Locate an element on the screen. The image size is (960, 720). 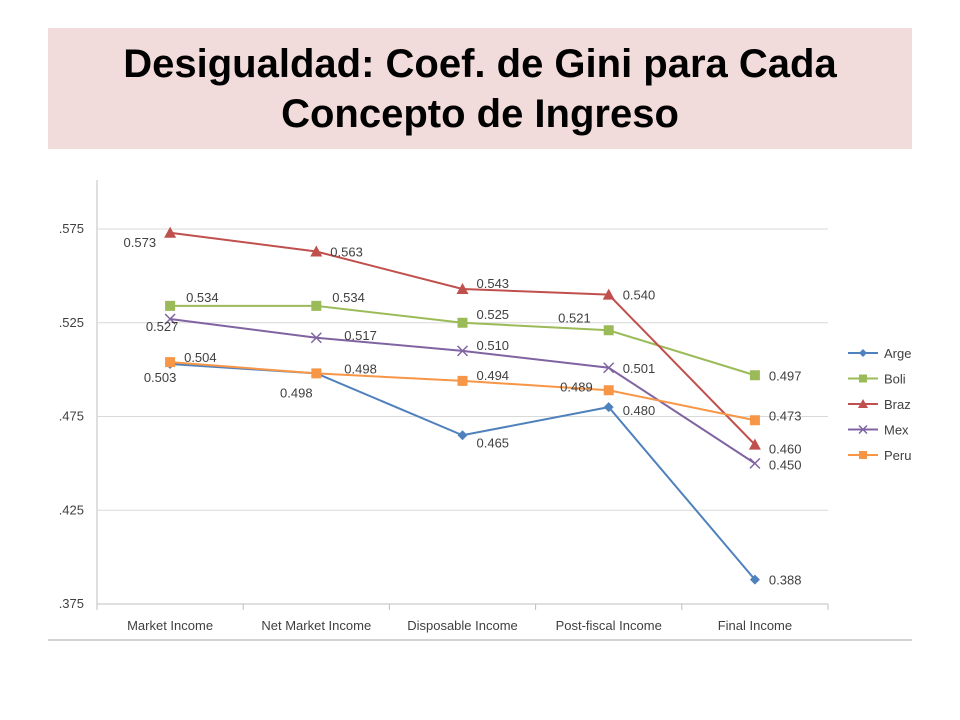
data-label: 0.517 is located at coordinates (360, 335).